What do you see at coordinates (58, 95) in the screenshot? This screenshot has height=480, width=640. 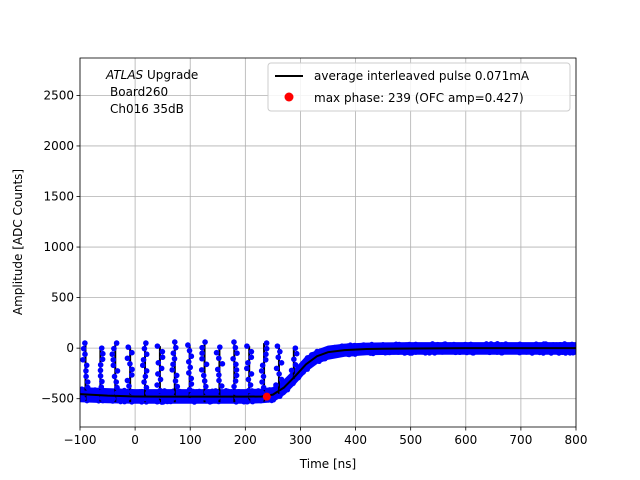 I see `y-tick-label: 2500` at bounding box center [58, 95].